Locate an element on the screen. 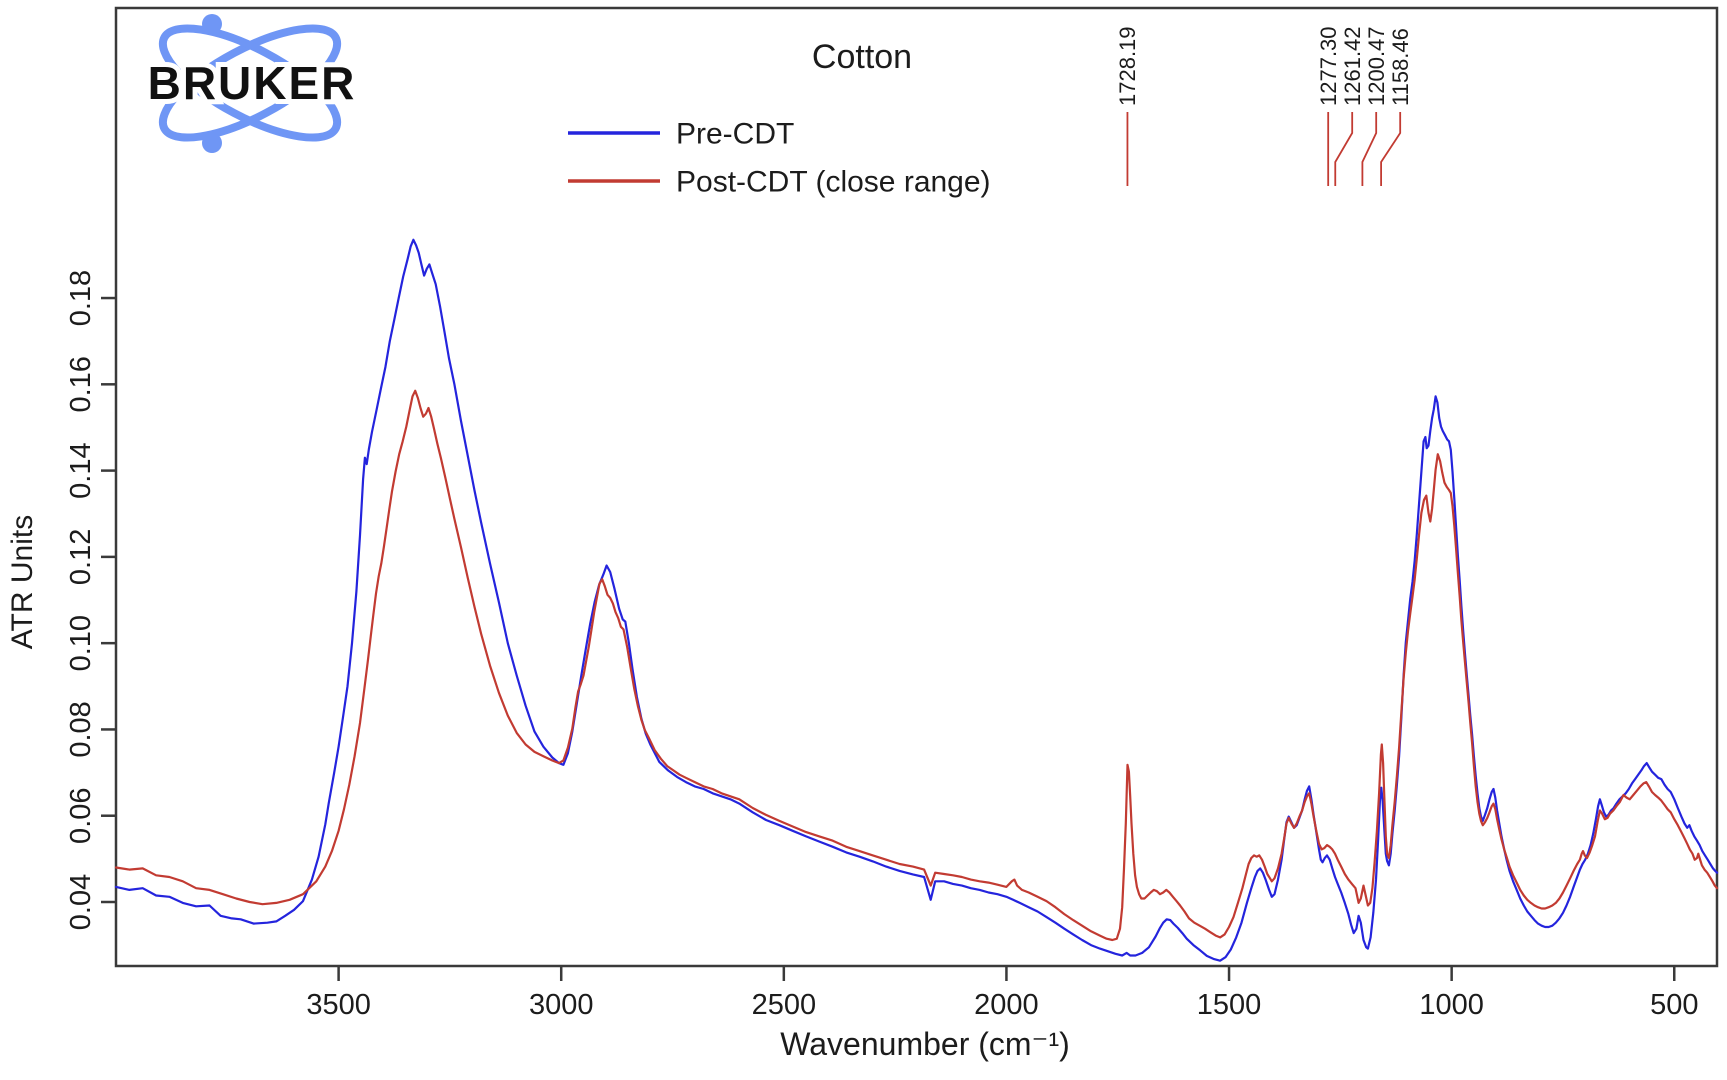  chart-title: Cotton is located at coordinates (862, 57).